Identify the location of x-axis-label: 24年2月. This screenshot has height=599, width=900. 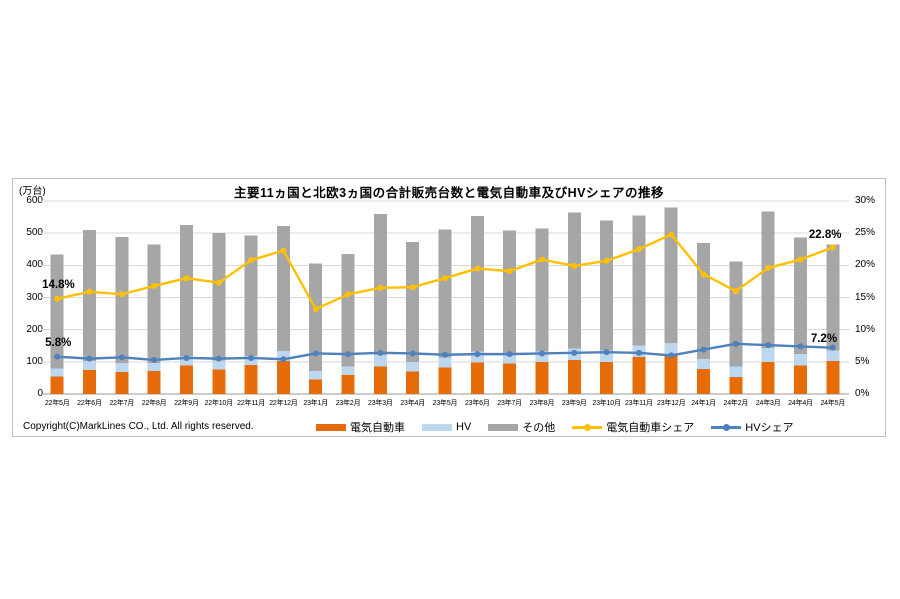
(736, 403).